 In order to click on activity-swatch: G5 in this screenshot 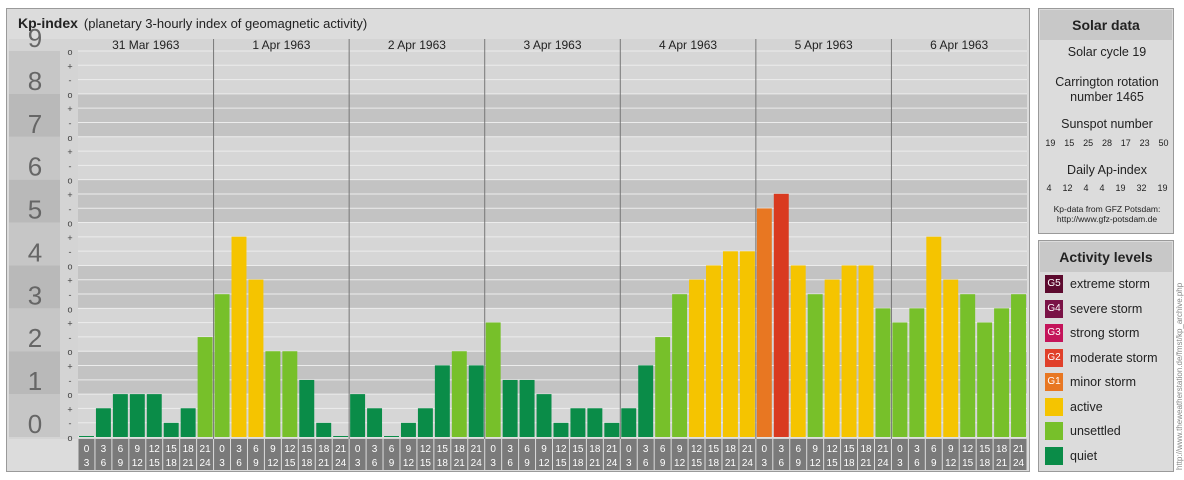, I will do `click(1054, 284)`.